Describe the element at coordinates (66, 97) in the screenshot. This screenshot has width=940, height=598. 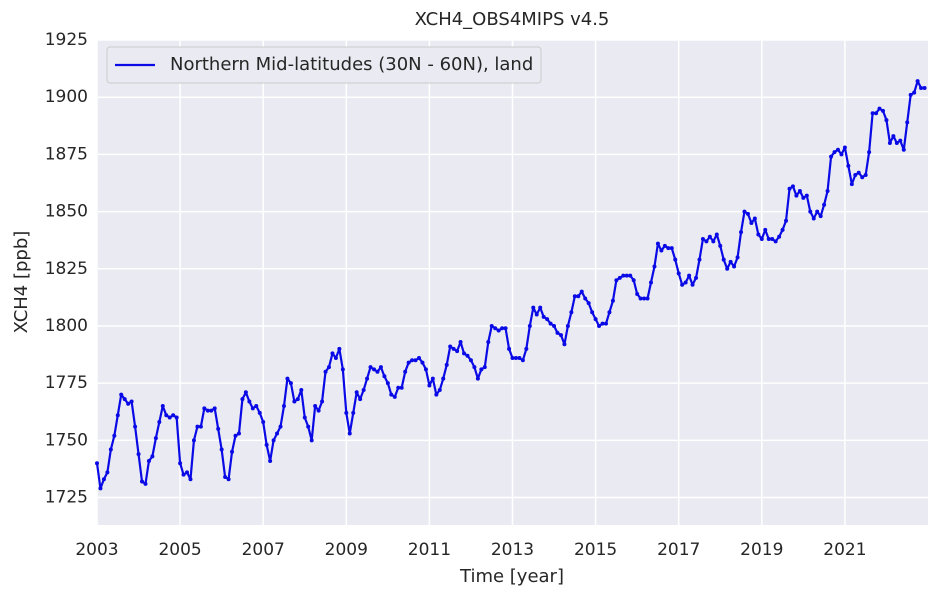
I see `y-tick-label: 1900` at that location.